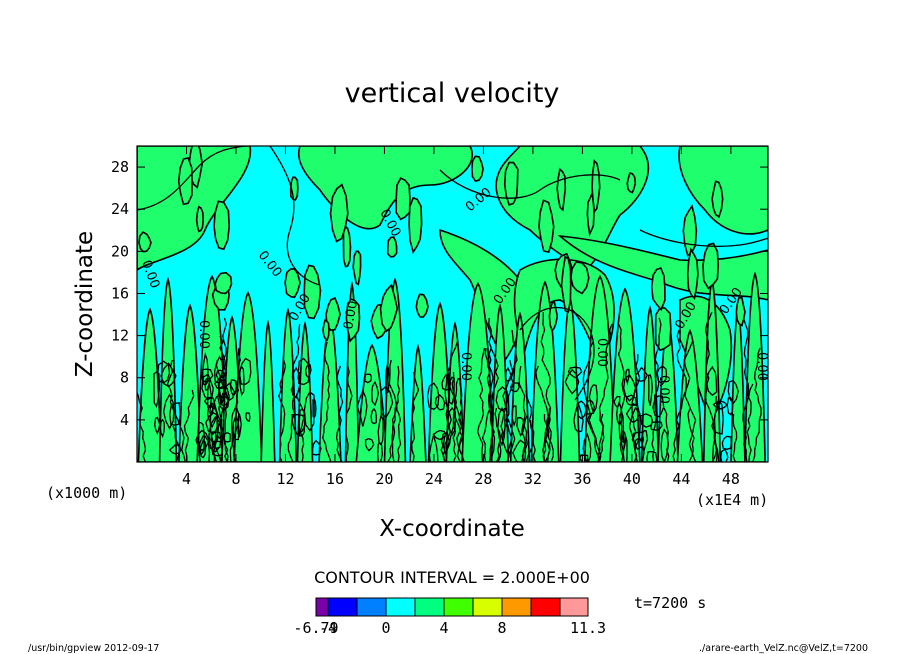 The image size is (904, 654). Describe the element at coordinates (124, 420) in the screenshot. I see `y-tick-label: 4` at that location.